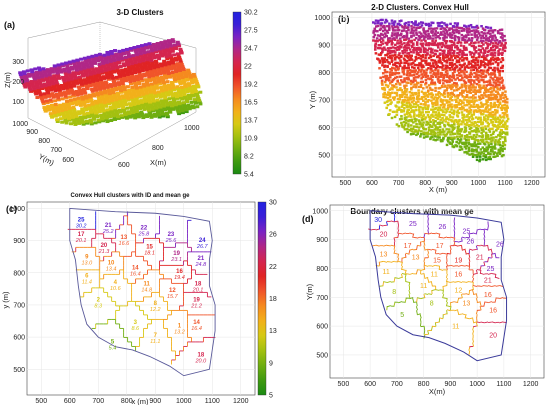  I want to click on colorbar-tick-label: 13.7, so click(251, 121).